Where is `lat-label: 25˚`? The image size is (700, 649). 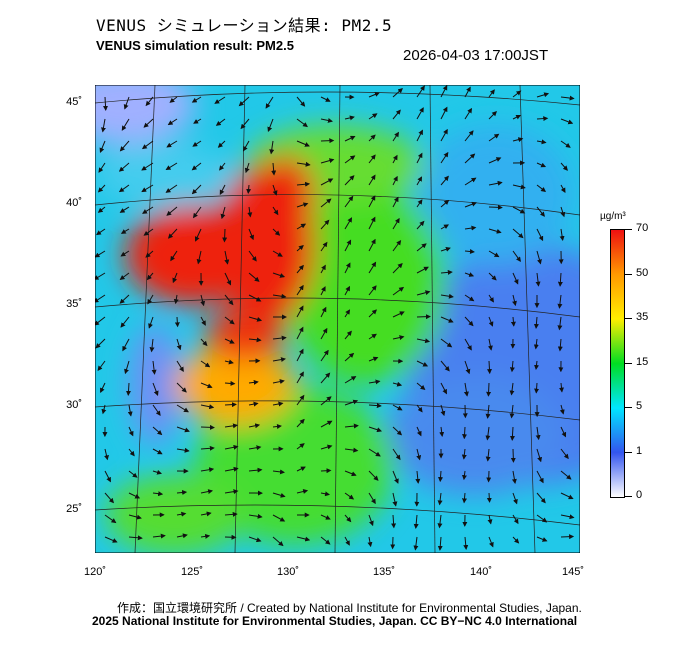
lat-label: 25˚ is located at coordinates (74, 509).